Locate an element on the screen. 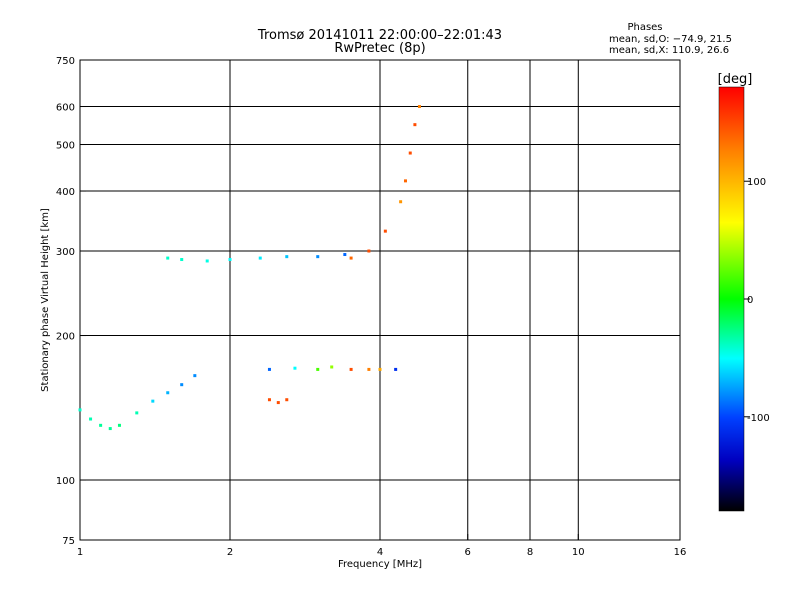  colorbar is located at coordinates (731, 299).